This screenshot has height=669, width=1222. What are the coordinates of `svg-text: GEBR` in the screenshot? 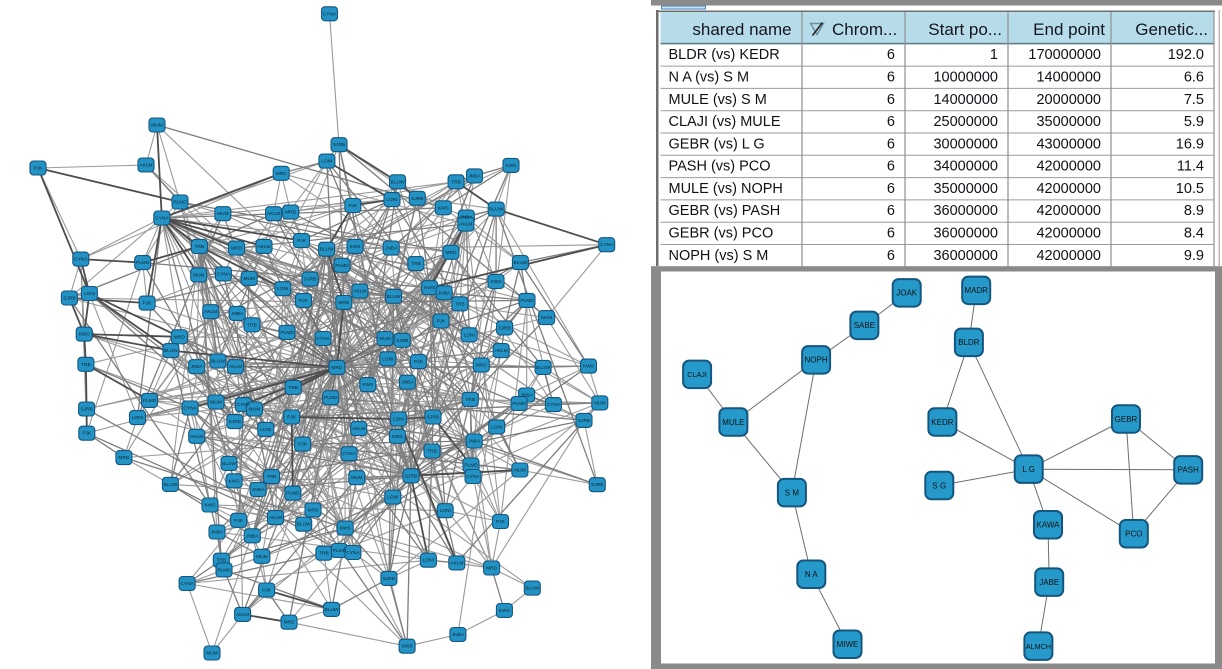 It's located at (1126, 419).